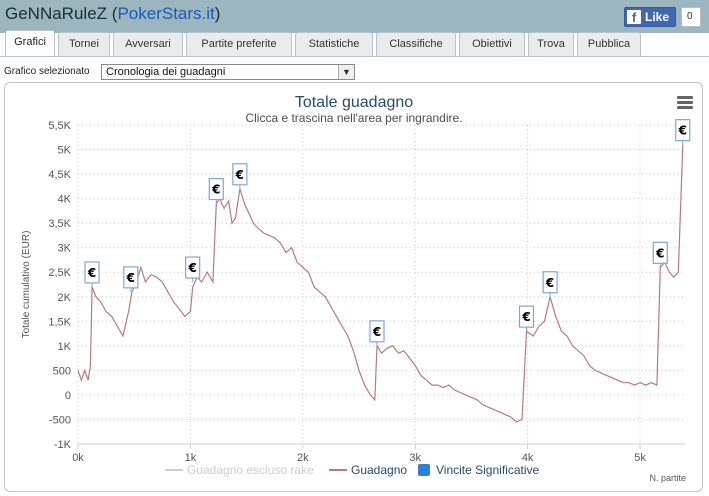  I want to click on tab-classifiche: Classifiche, so click(416, 44).